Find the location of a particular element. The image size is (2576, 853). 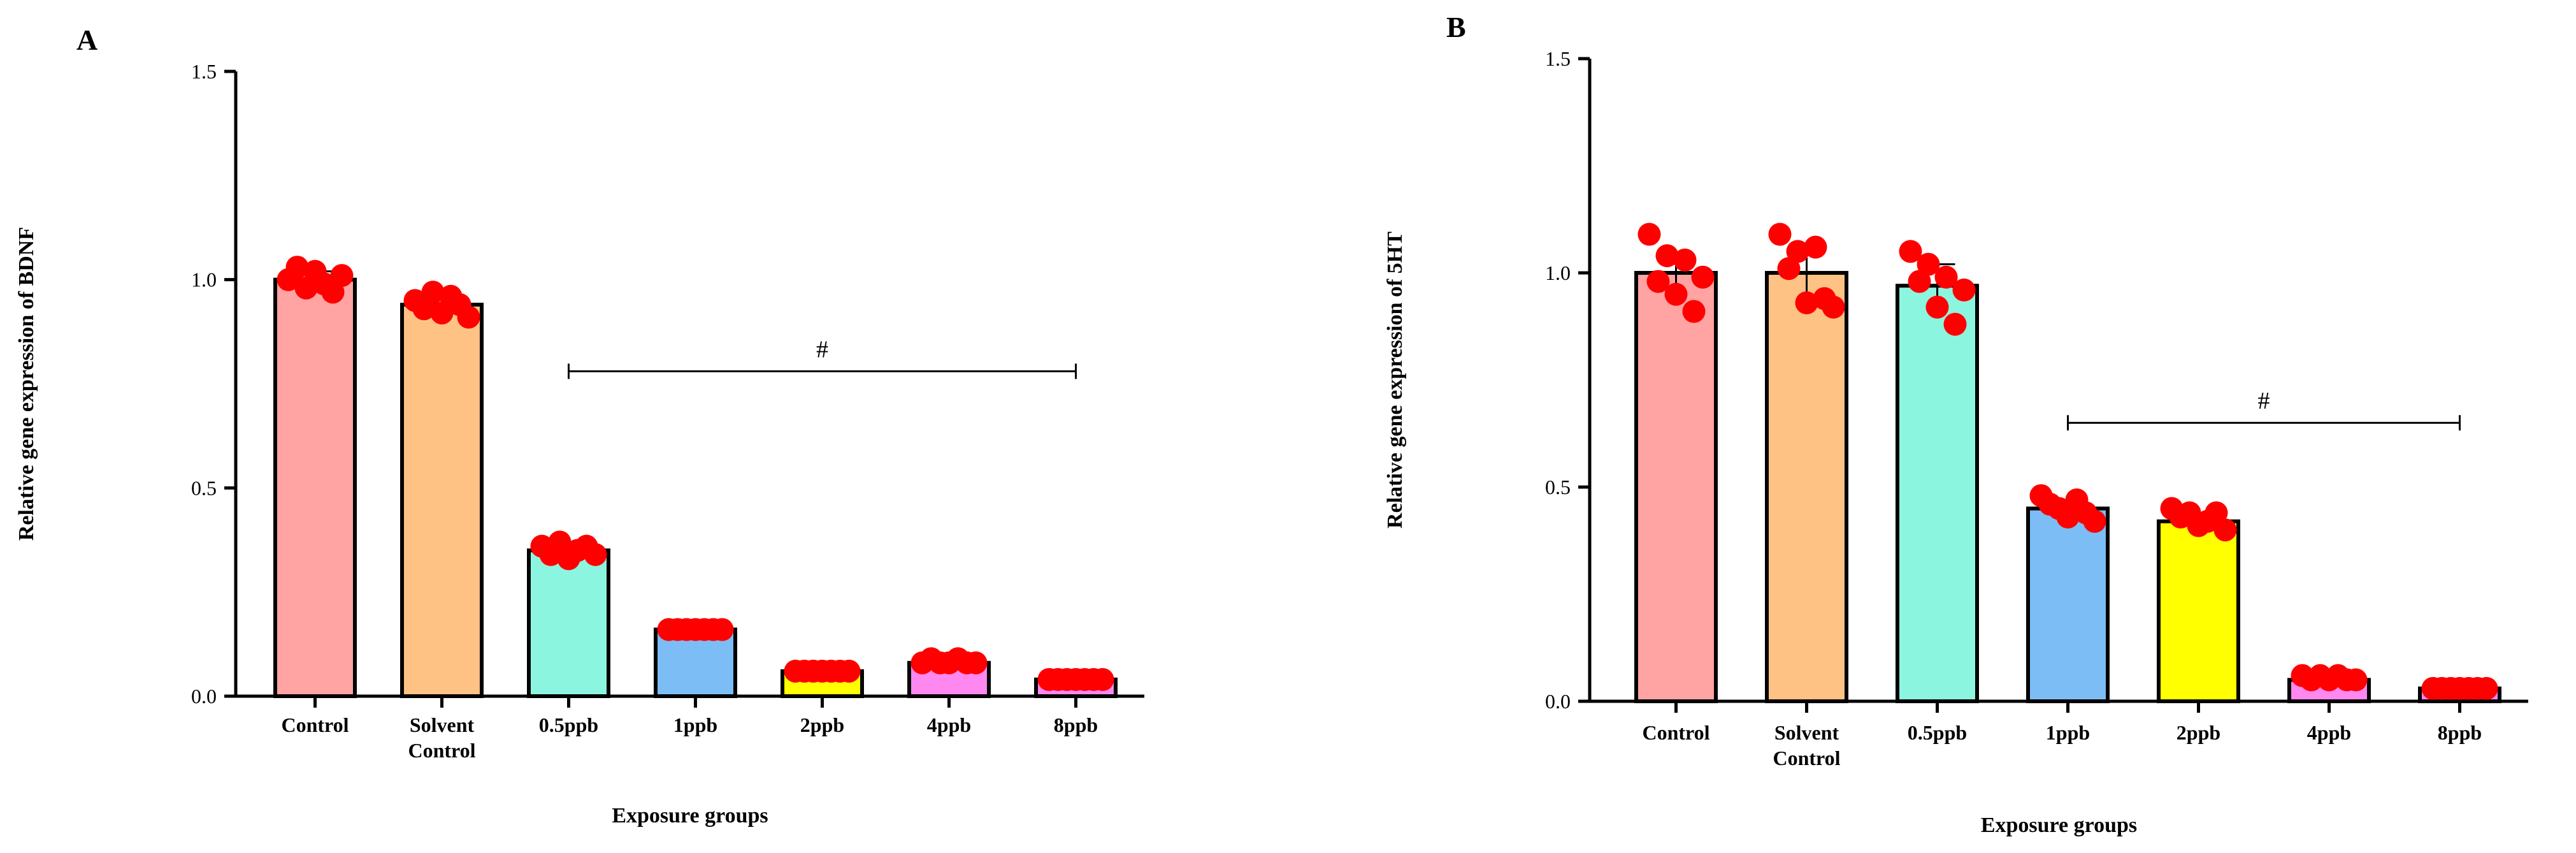

panel-letter: B is located at coordinates (1456, 27).